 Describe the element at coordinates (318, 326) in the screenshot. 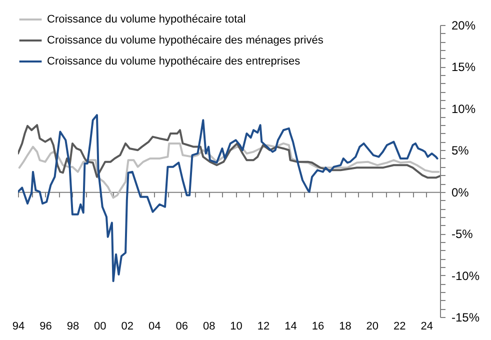

I see `x-tick-label: 16` at that location.